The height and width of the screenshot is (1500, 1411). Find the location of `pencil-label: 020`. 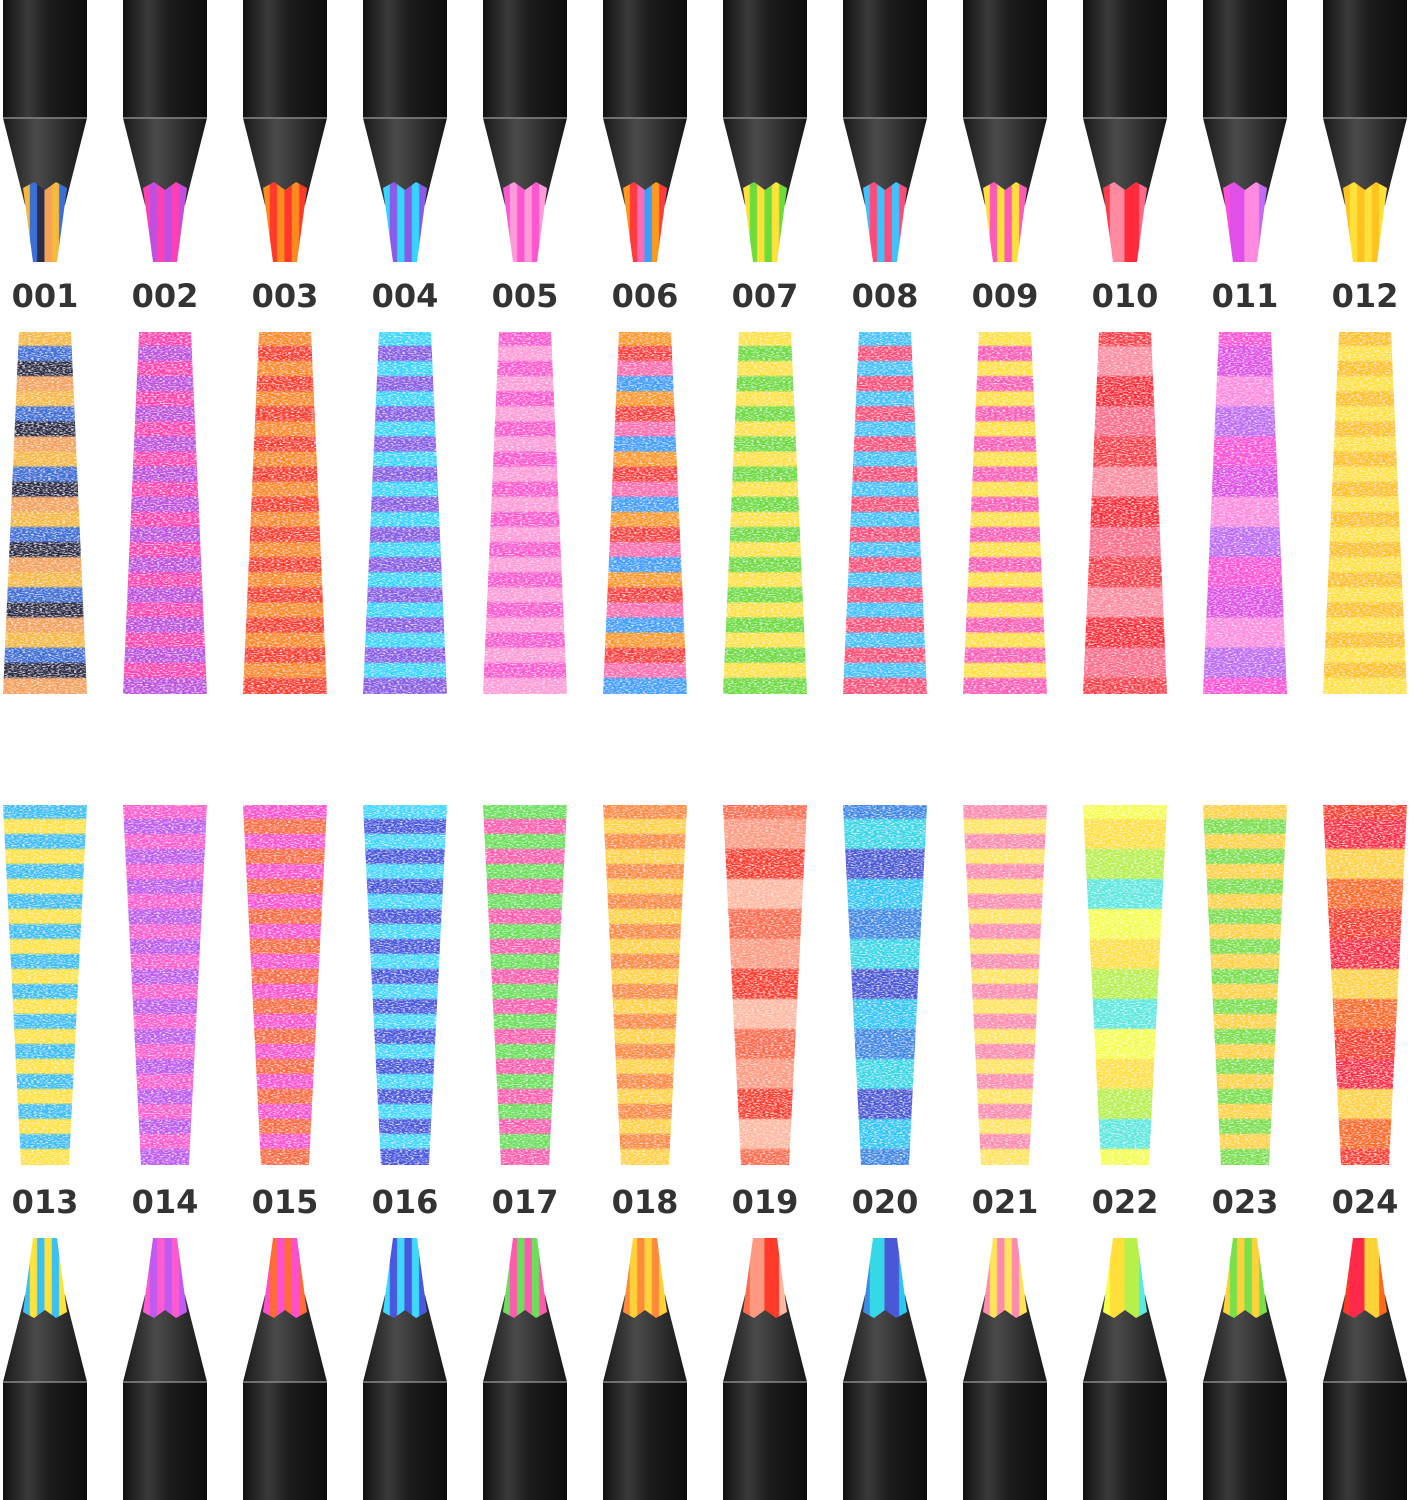

pencil-label: 020 is located at coordinates (885, 1202).